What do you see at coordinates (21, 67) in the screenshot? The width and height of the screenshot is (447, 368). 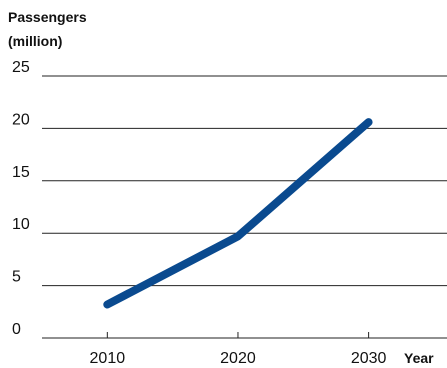 I see `y-tick-label-25: 25` at bounding box center [21, 67].